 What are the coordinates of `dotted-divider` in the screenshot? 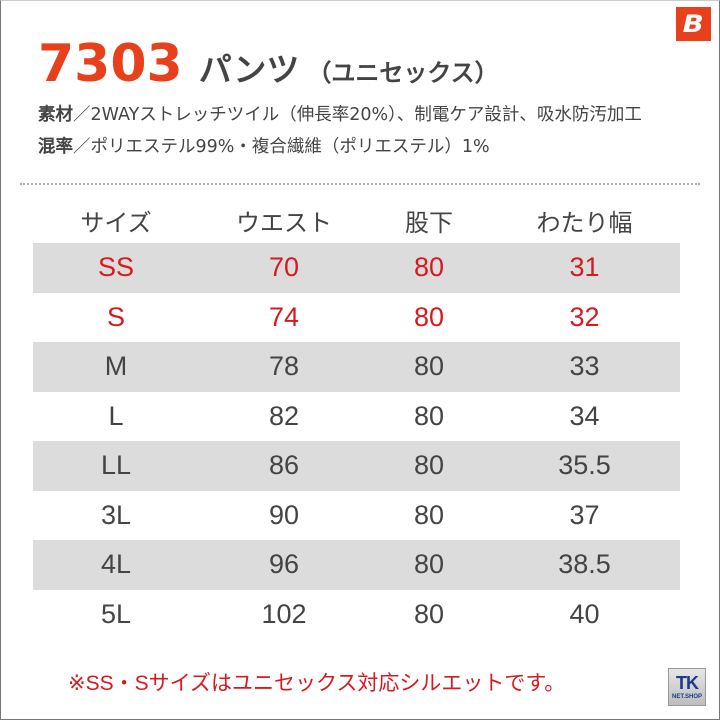 It's located at (360, 184).